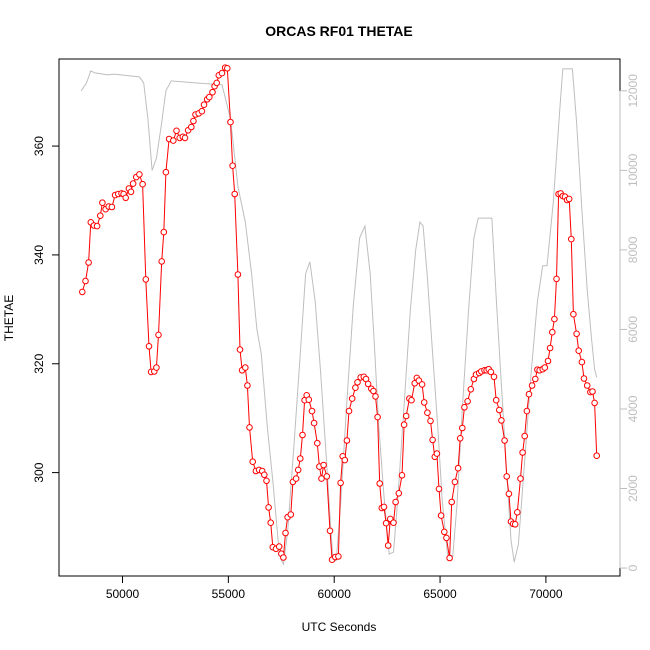 The width and height of the screenshot is (650, 650). I want to click on right-axis: 0 2000 4000 6000 8000 10000 12000, so click(629, 322).